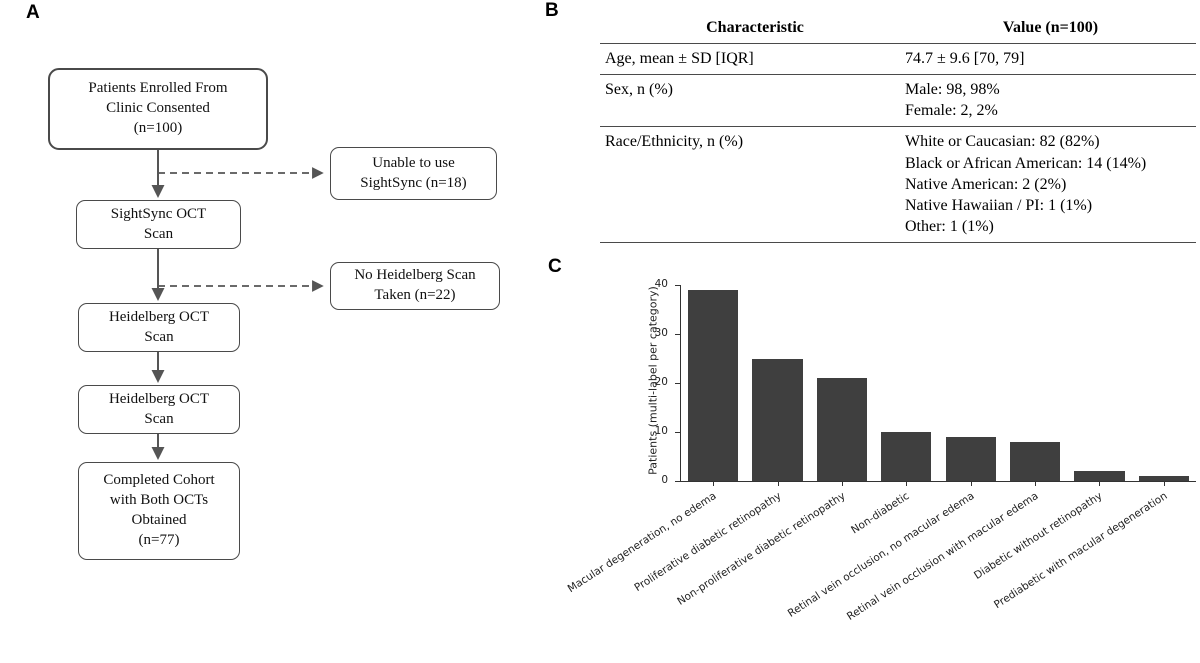  I want to click on flow-box-line: Completed Cohort, so click(159, 480).